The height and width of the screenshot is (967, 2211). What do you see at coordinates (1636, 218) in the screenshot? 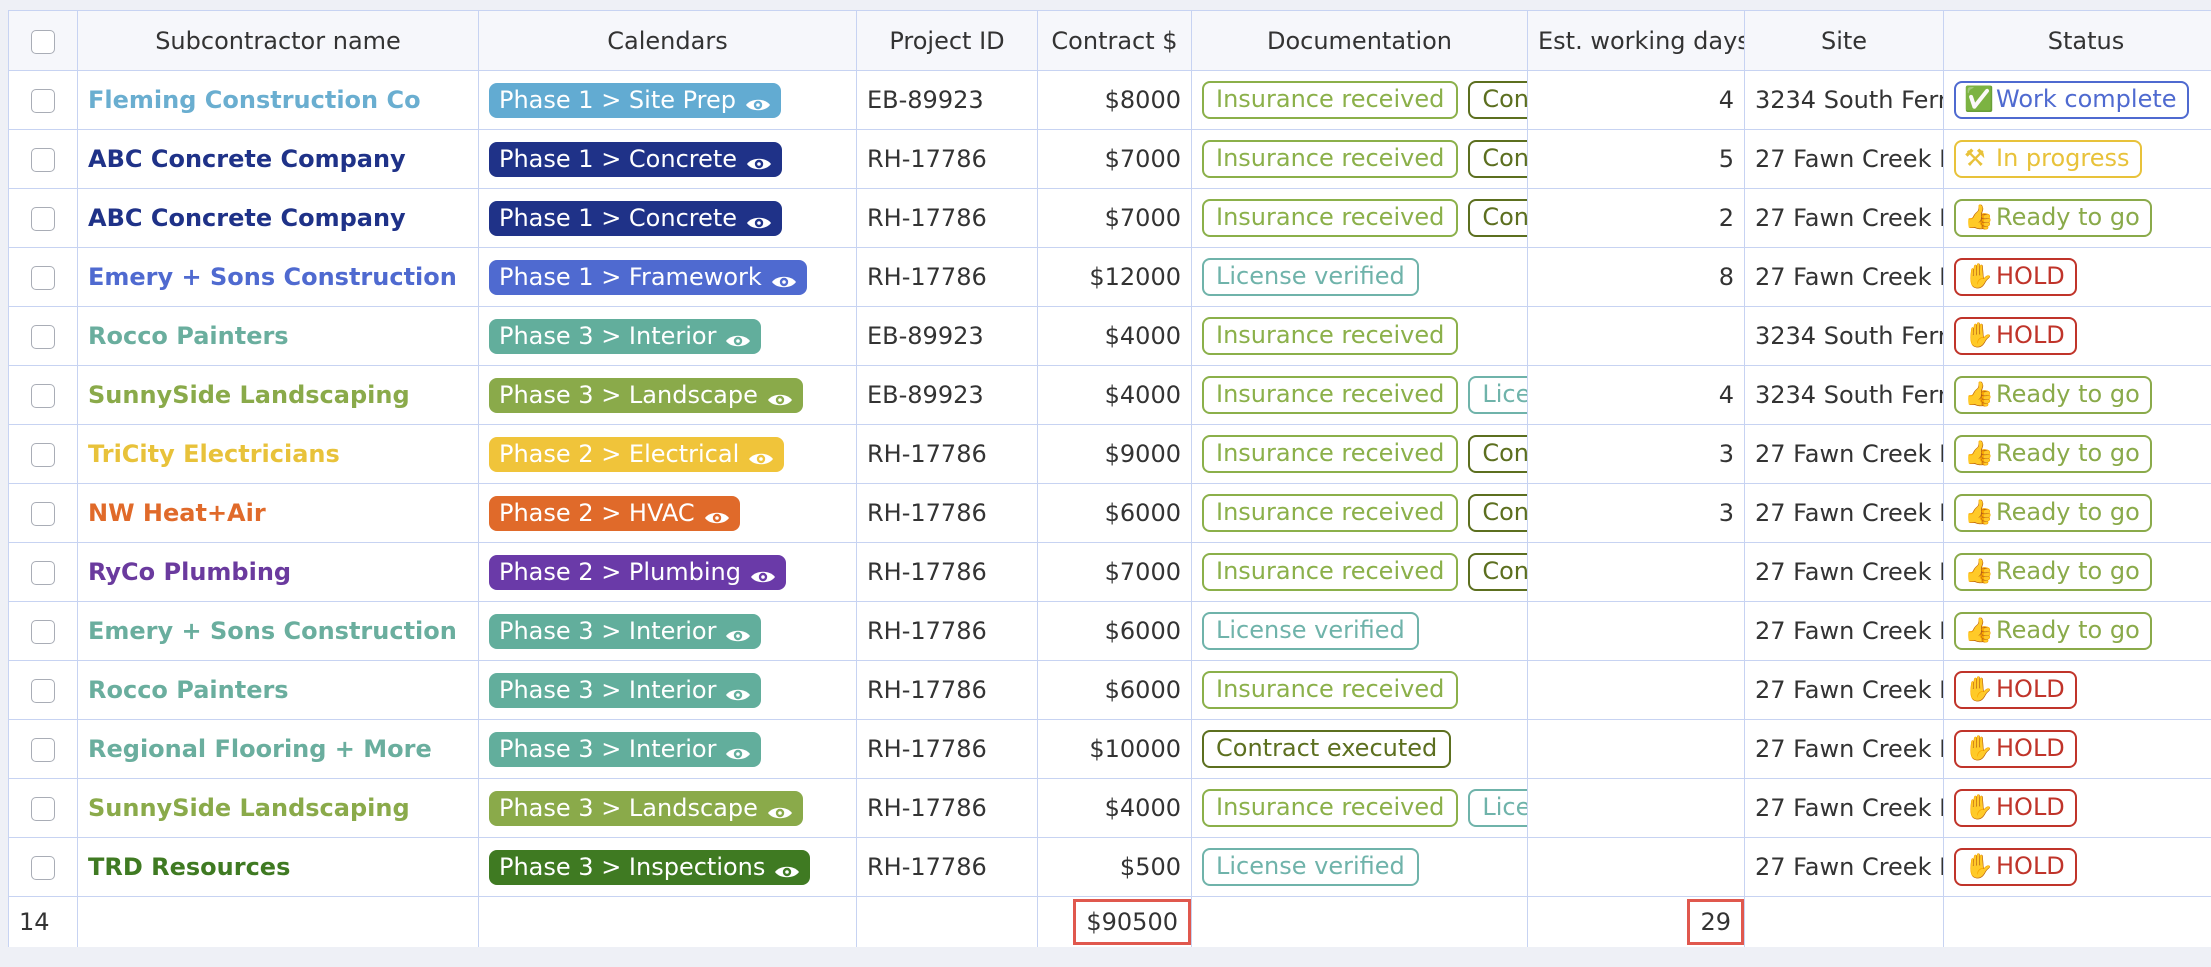
I see `working-days-cell: 2` at bounding box center [1636, 218].